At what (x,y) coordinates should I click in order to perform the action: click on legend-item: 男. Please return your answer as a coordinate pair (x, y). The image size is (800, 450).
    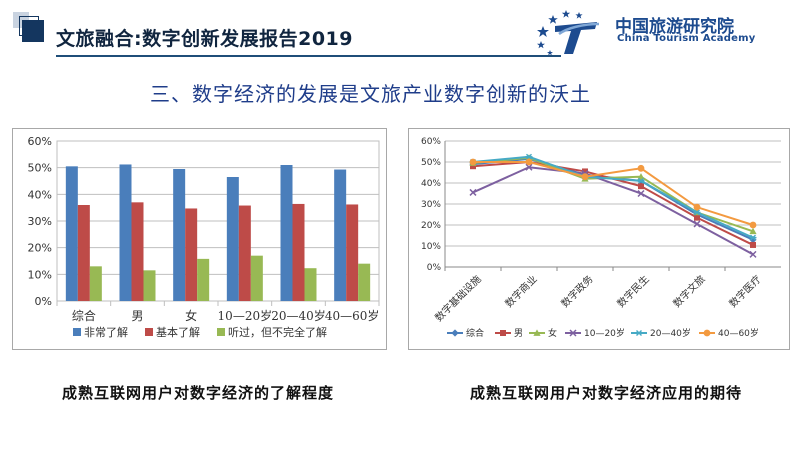
    Looking at the image, I should click on (509, 333).